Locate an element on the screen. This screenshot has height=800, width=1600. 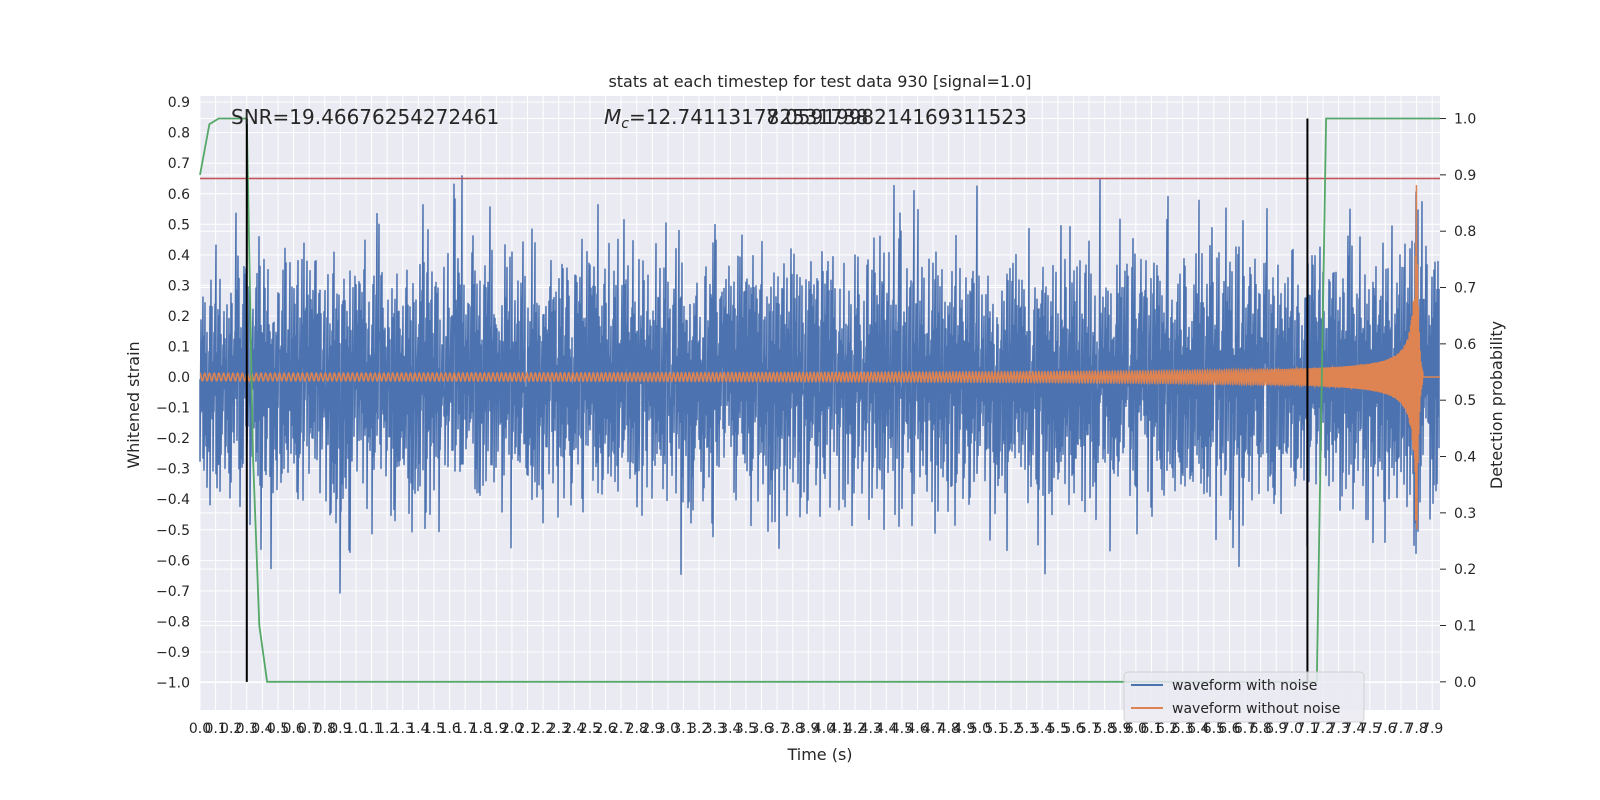
y2-tick-label: 0.8 is located at coordinates (1465, 232).